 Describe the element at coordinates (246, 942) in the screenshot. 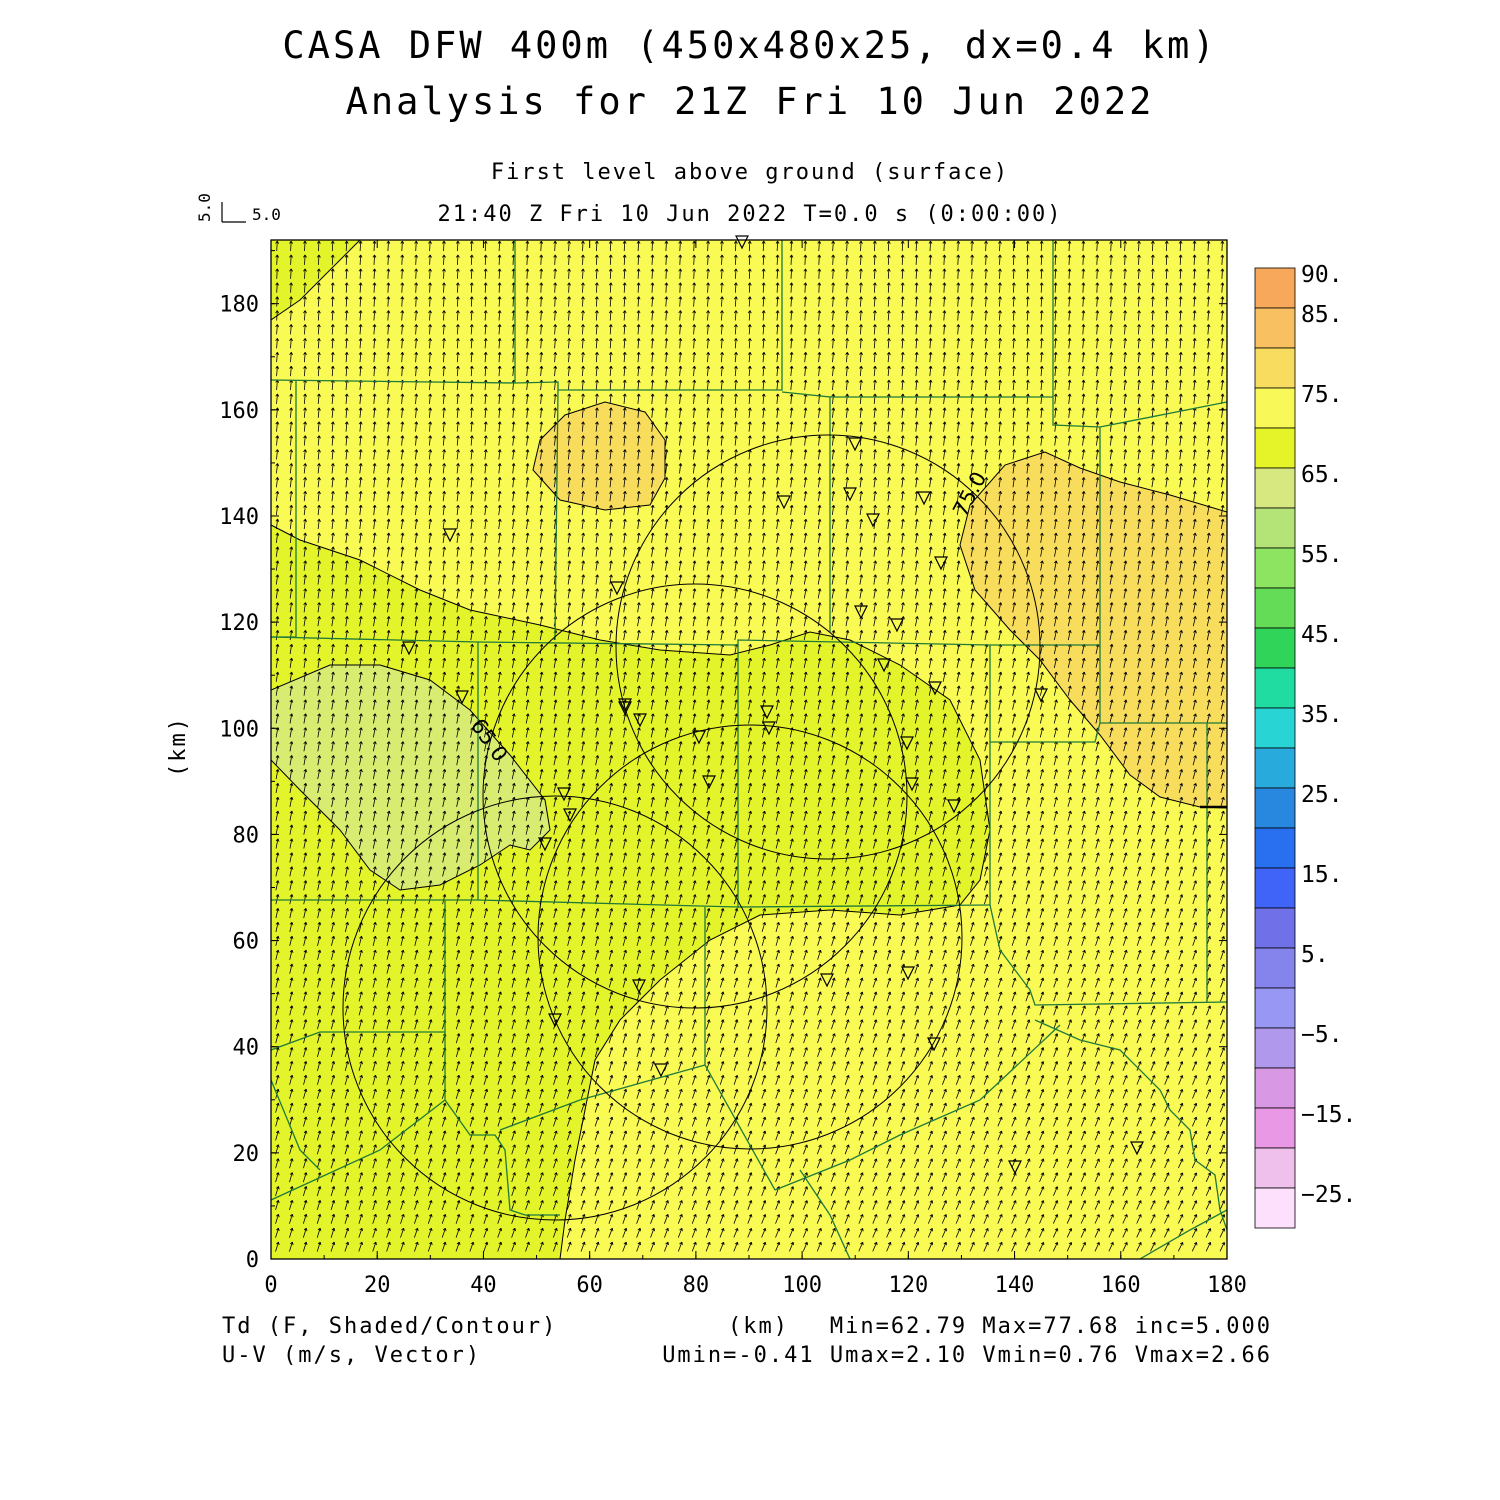

I see `y-tick-label: 60` at that location.